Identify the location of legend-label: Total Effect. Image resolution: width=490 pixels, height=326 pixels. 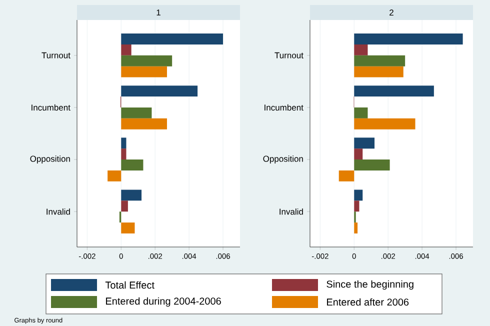
(129, 285).